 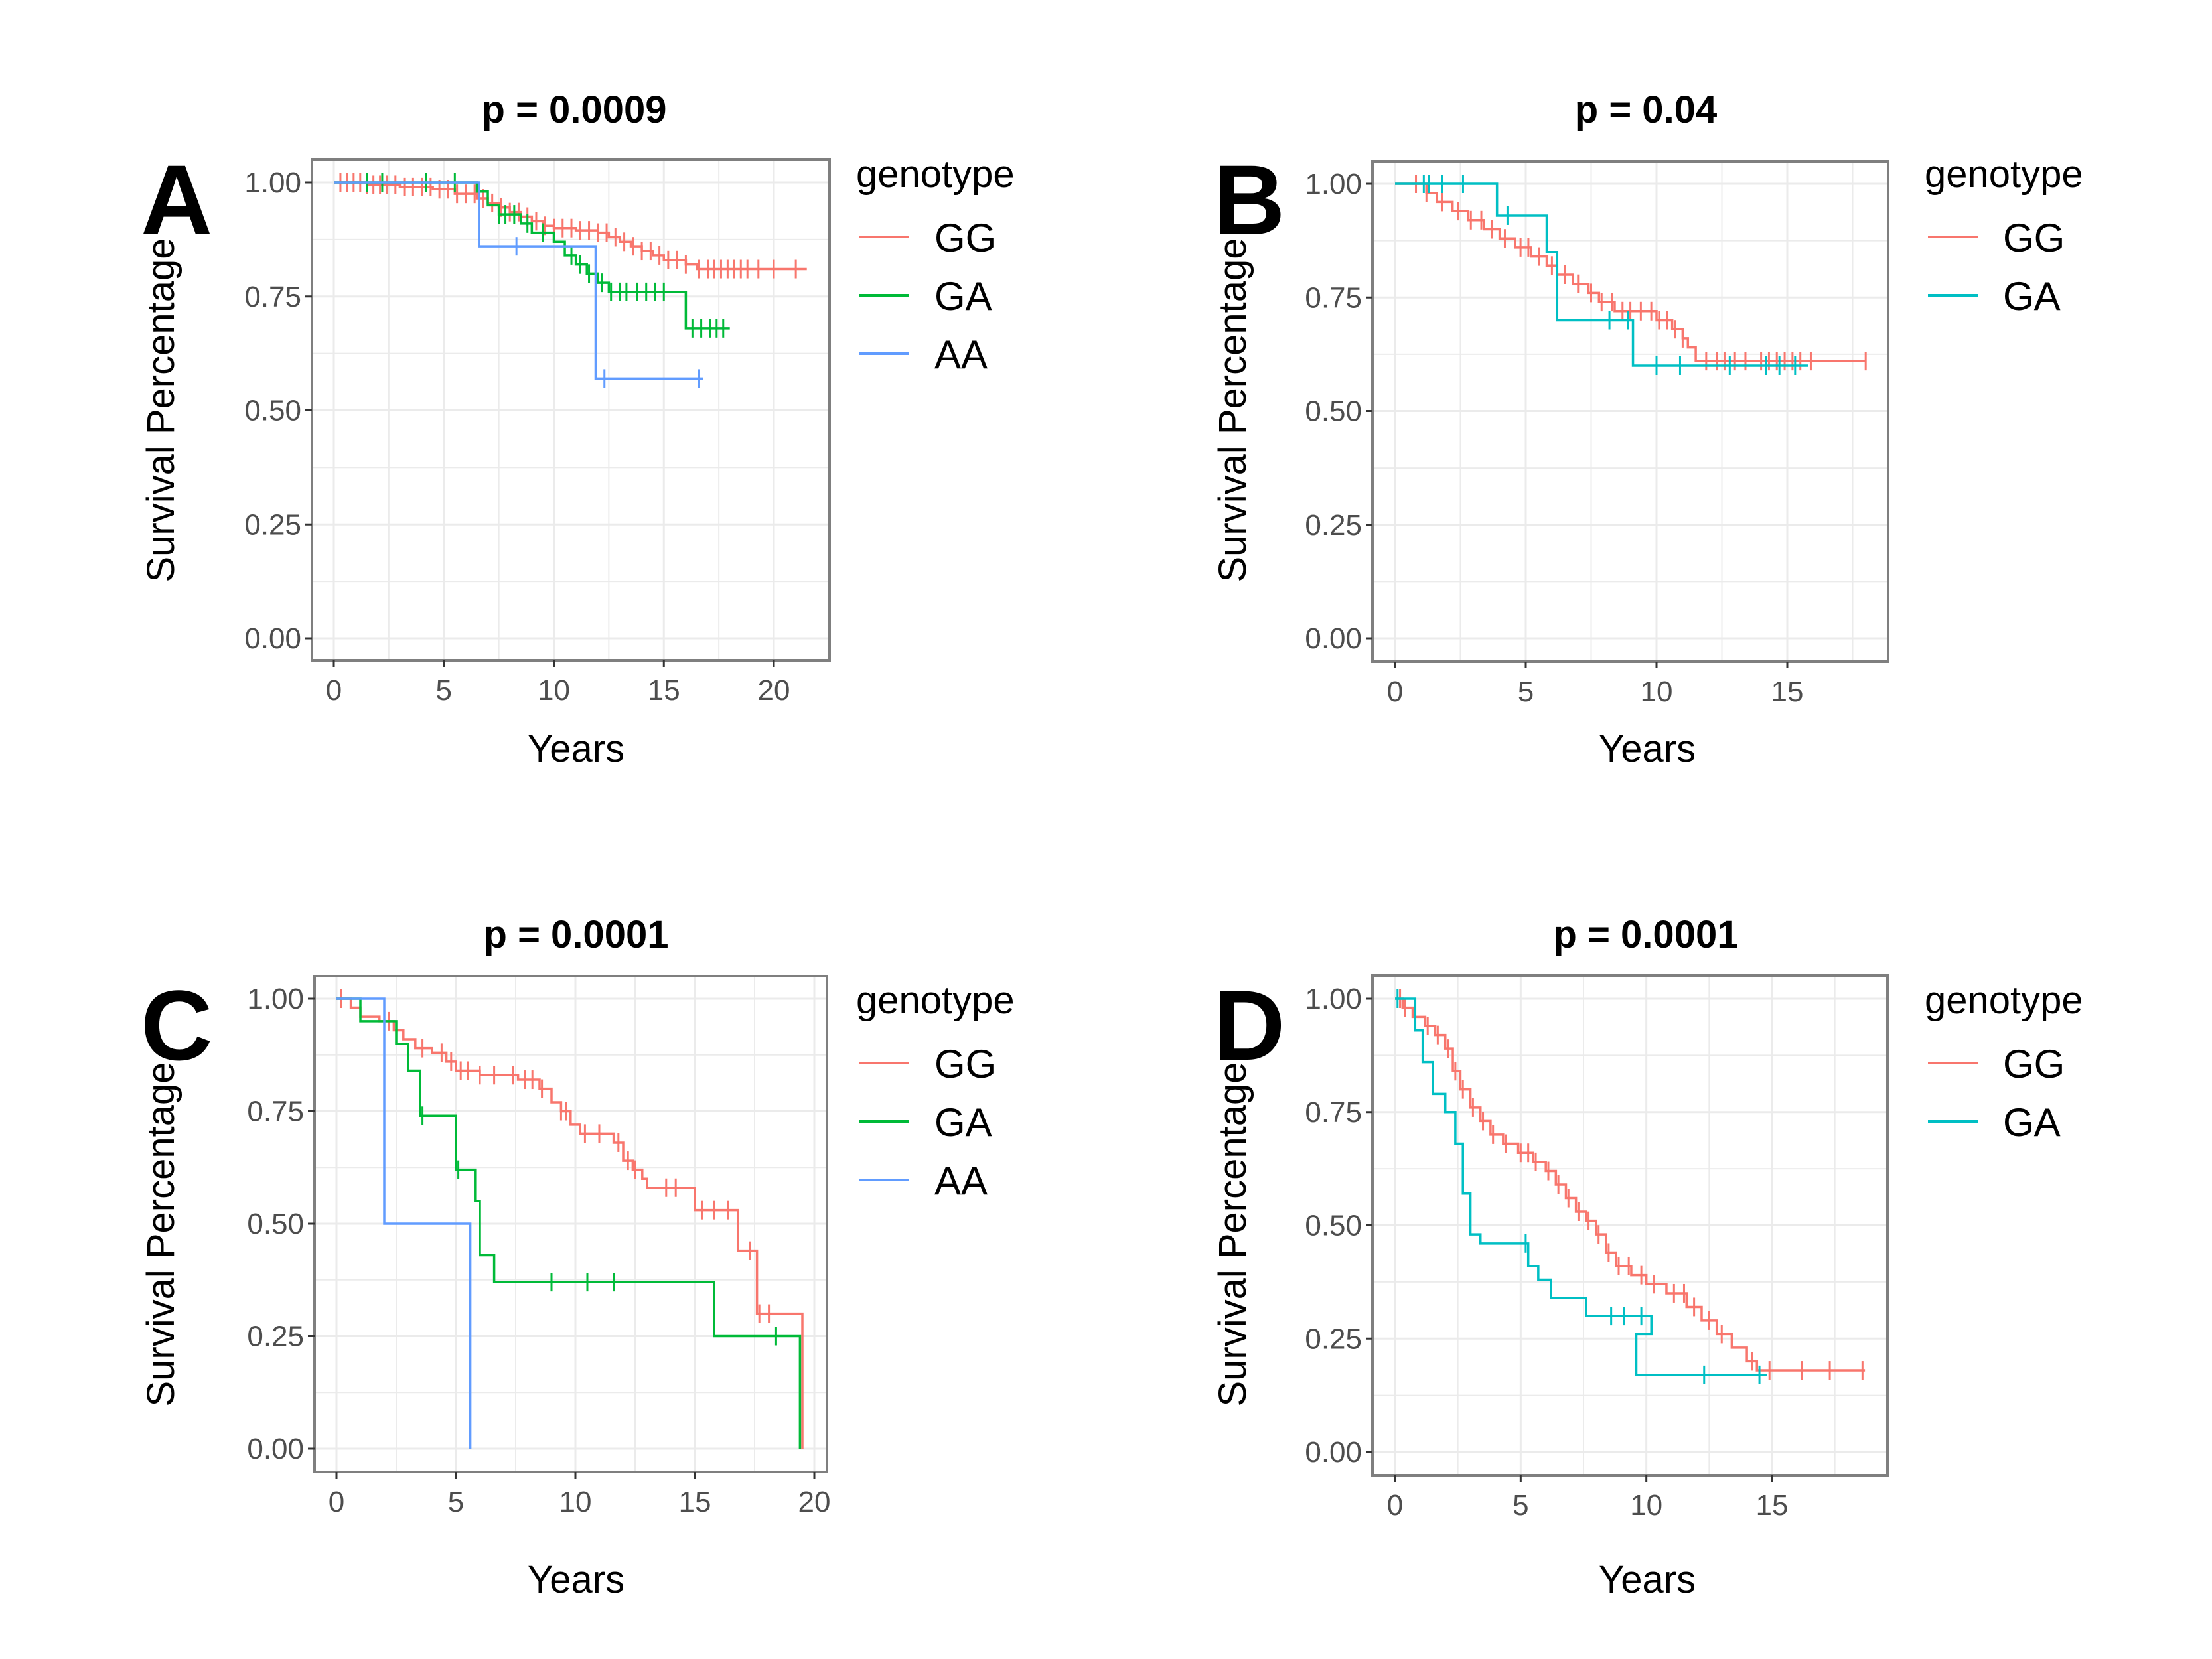 What do you see at coordinates (1646, 109) in the screenshot?
I see `chart-title: p = 0.04` at bounding box center [1646, 109].